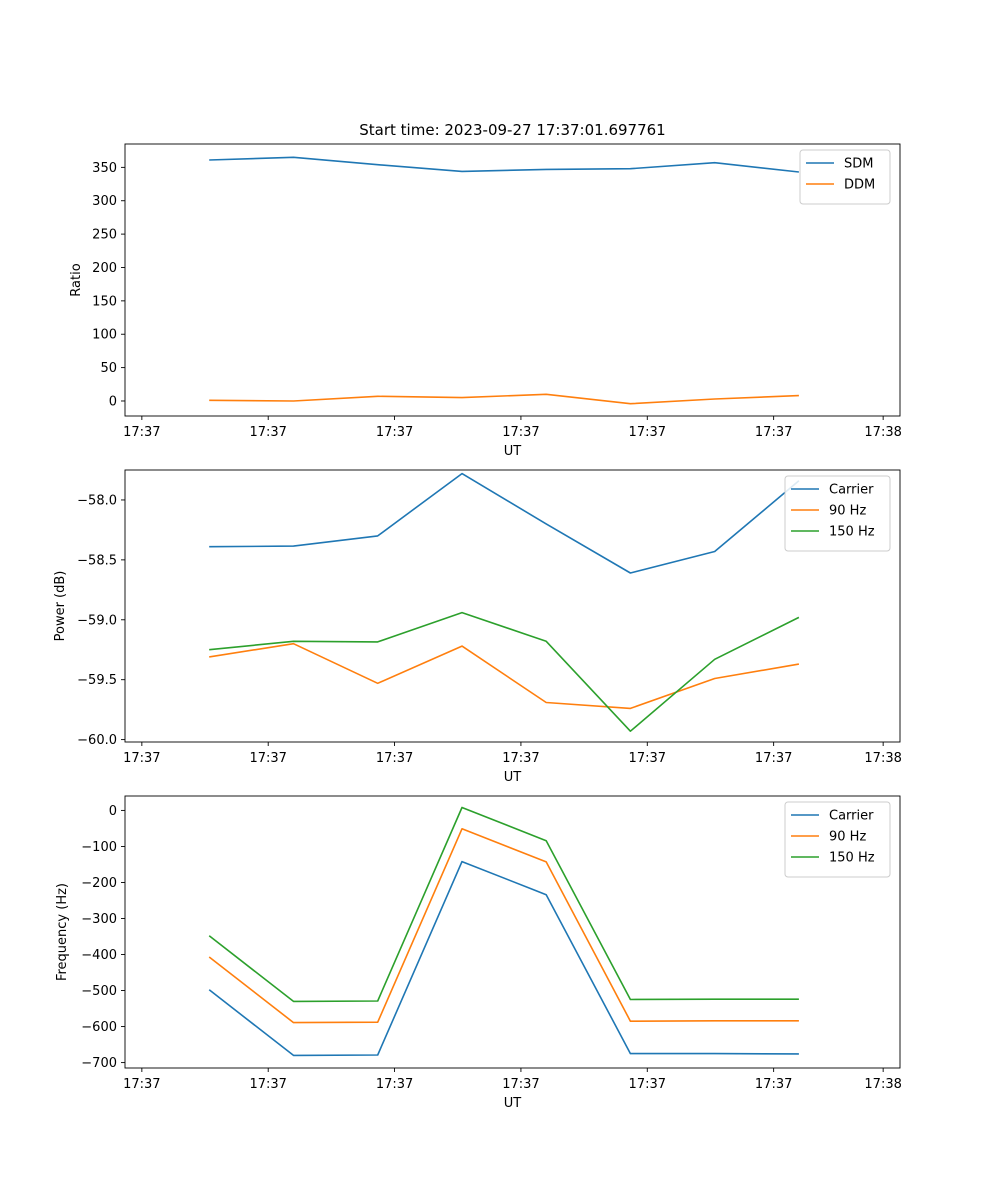  What do you see at coordinates (99, 1063) in the screenshot?
I see `y-tick-label: −700` at bounding box center [99, 1063].